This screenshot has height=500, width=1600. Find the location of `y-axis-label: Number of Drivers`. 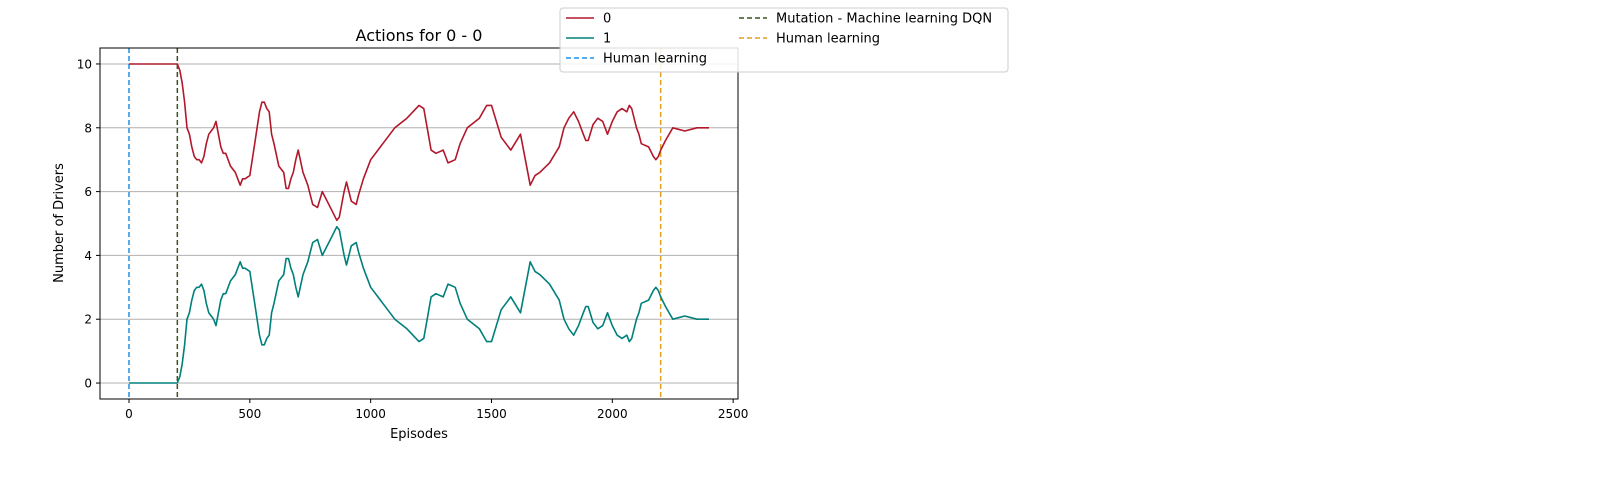

y-axis-label: Number of Drivers is located at coordinates (59, 223).